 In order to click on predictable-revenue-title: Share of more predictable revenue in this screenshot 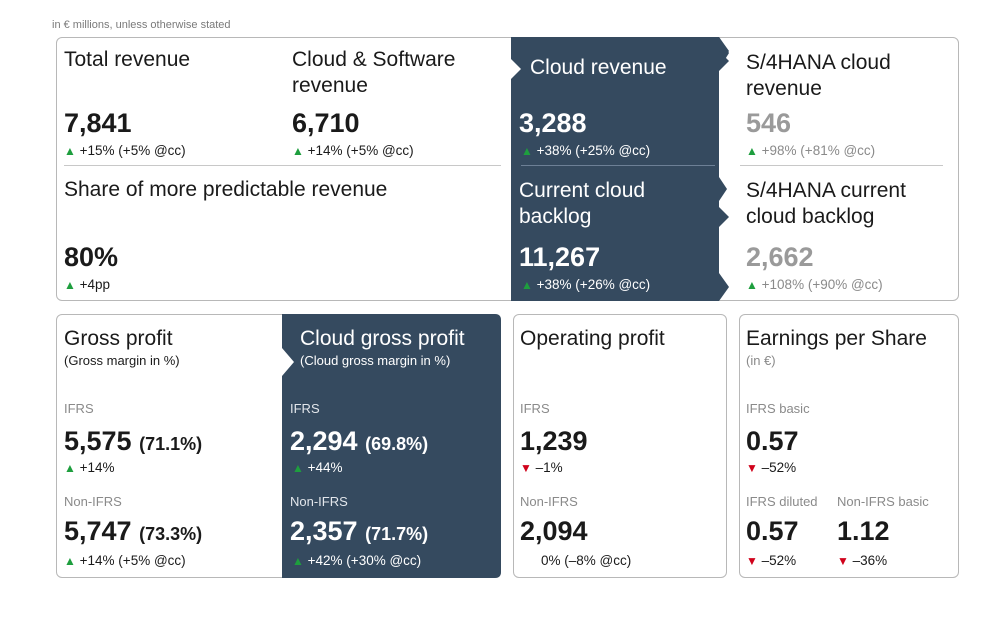, I will do `click(226, 189)`.